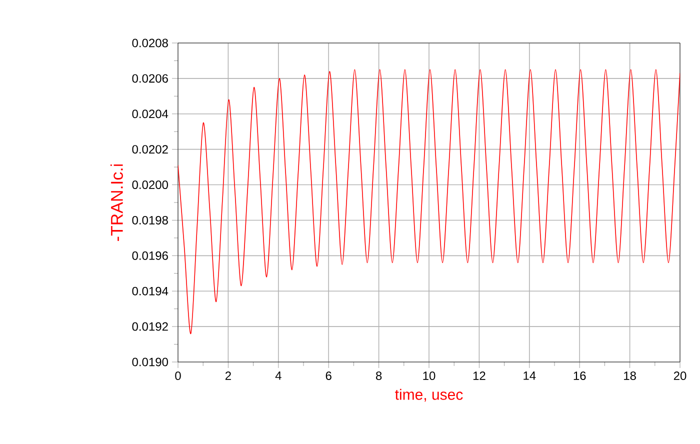 This screenshot has width=700, height=444. I want to click on x-tick-label: 10, so click(429, 376).